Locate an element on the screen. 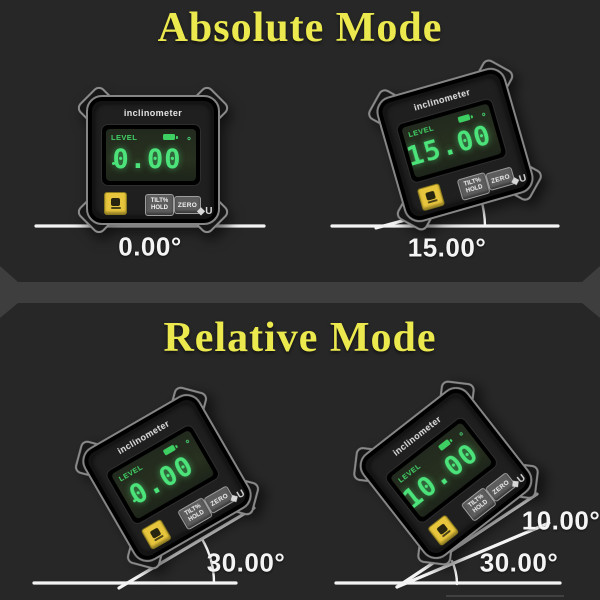 This screenshot has height=600, width=600. angle-label-absolute-left: 0.00° is located at coordinates (150, 246).